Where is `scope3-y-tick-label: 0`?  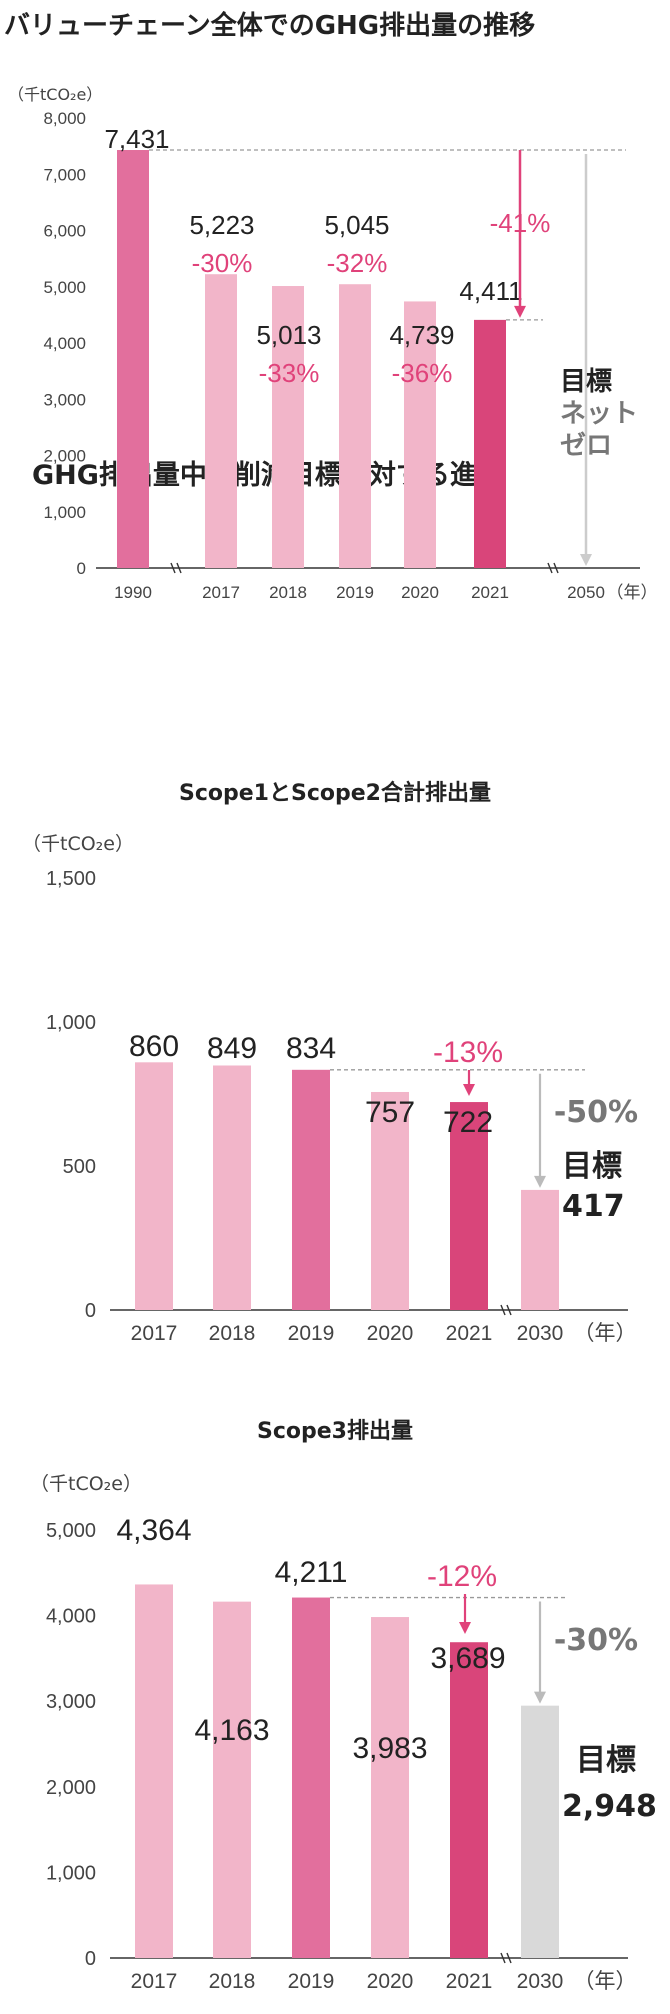 scope3-y-tick-label: 0 is located at coordinates (90, 1959).